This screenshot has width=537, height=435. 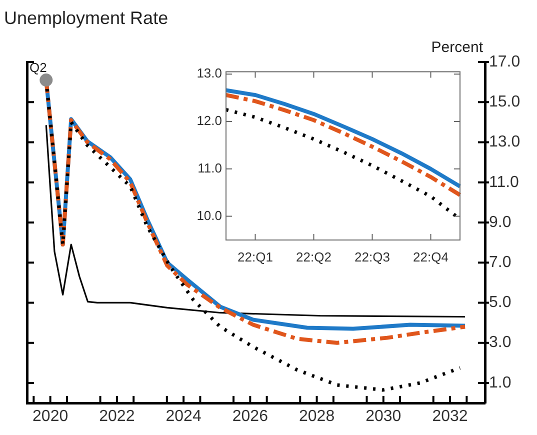 I want to click on x-tick-label: 2028, so click(x=316, y=417).